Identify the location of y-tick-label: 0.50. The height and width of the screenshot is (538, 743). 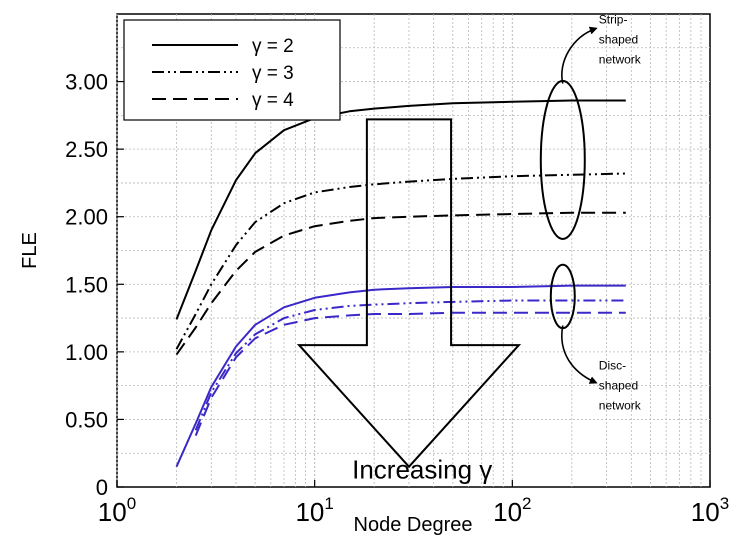
(86, 419).